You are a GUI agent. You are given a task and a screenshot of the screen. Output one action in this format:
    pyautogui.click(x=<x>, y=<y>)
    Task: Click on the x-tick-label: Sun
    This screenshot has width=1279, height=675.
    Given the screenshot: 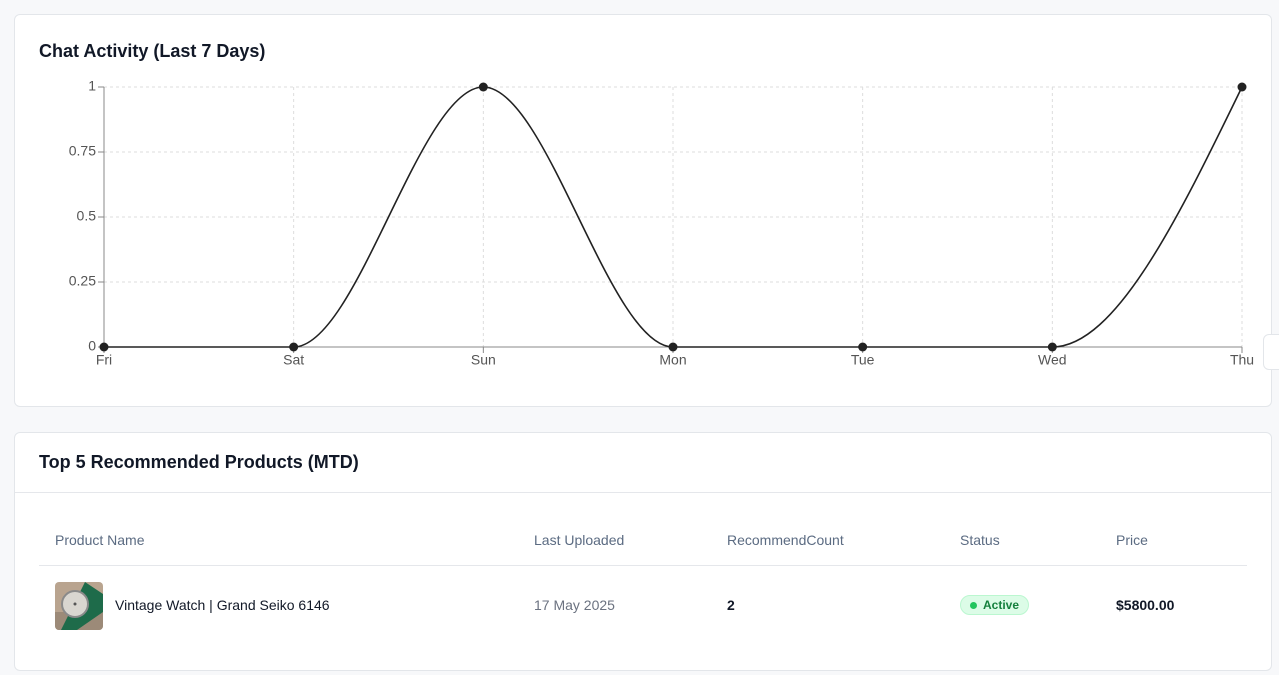 What is the action you would take?
    pyautogui.click(x=483, y=360)
    